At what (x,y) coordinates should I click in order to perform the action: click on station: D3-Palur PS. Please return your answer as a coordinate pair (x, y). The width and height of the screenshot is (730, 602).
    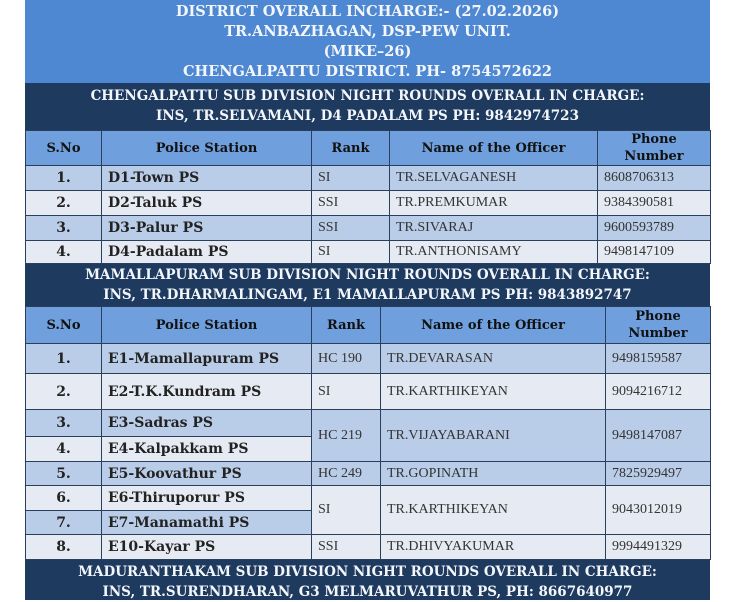
    Looking at the image, I should click on (206, 228).